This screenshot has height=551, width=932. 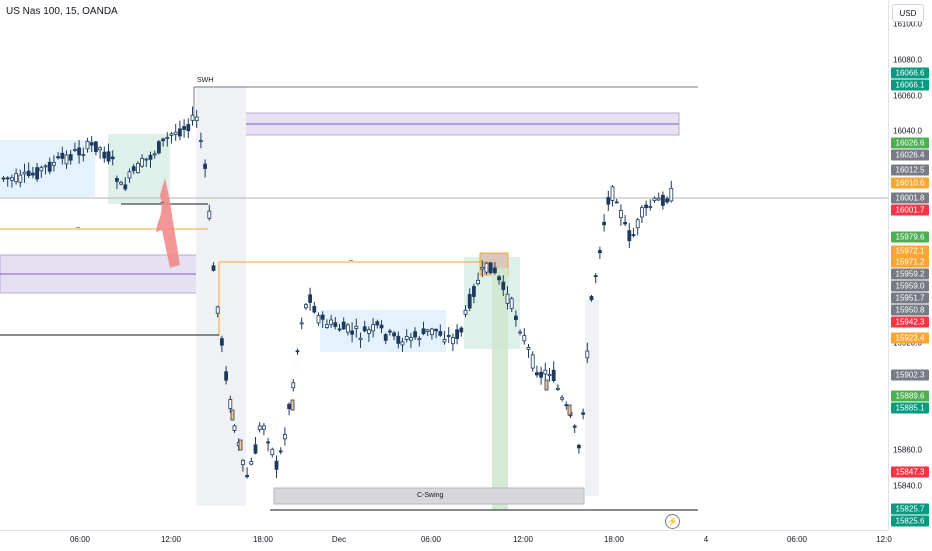 I want to click on shaded-column-right, so click(x=592, y=398).